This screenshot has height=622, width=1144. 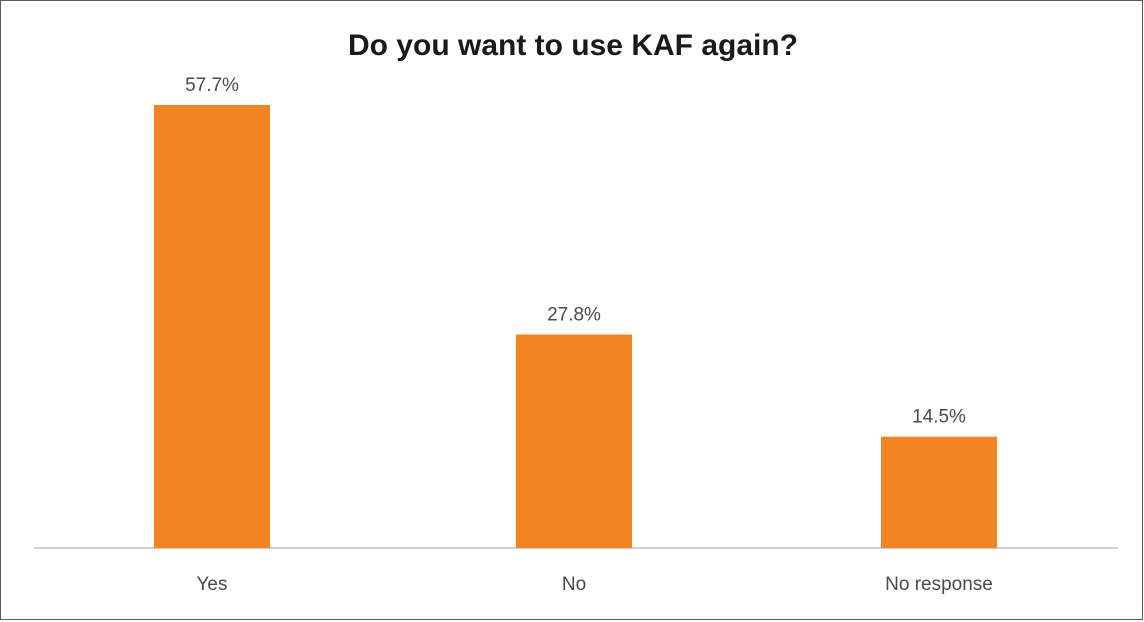 What do you see at coordinates (574, 441) in the screenshot?
I see `bar-no` at bounding box center [574, 441].